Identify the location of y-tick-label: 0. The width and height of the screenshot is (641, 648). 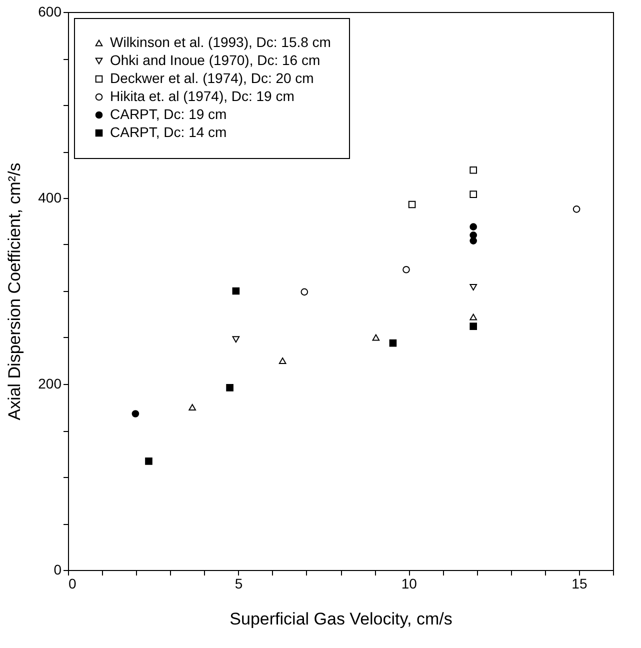
(58, 570).